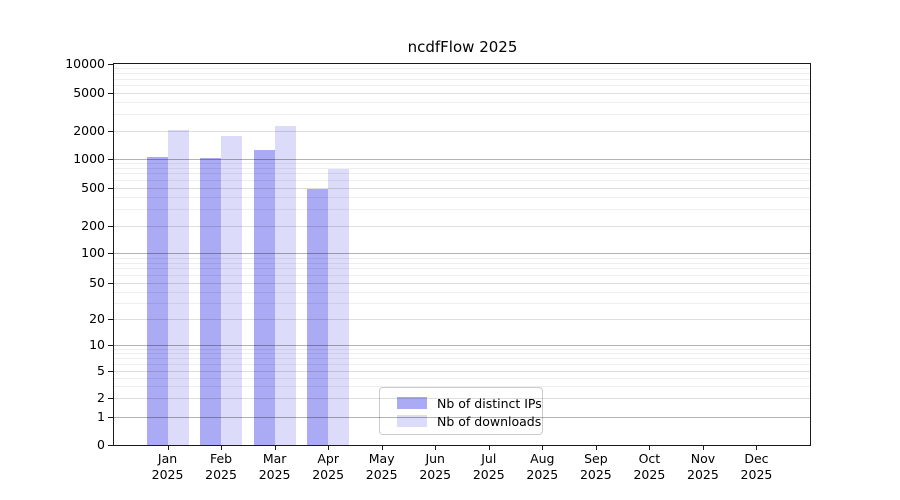 This screenshot has width=900, height=500. I want to click on y-tick-label: 50, so click(97, 282).